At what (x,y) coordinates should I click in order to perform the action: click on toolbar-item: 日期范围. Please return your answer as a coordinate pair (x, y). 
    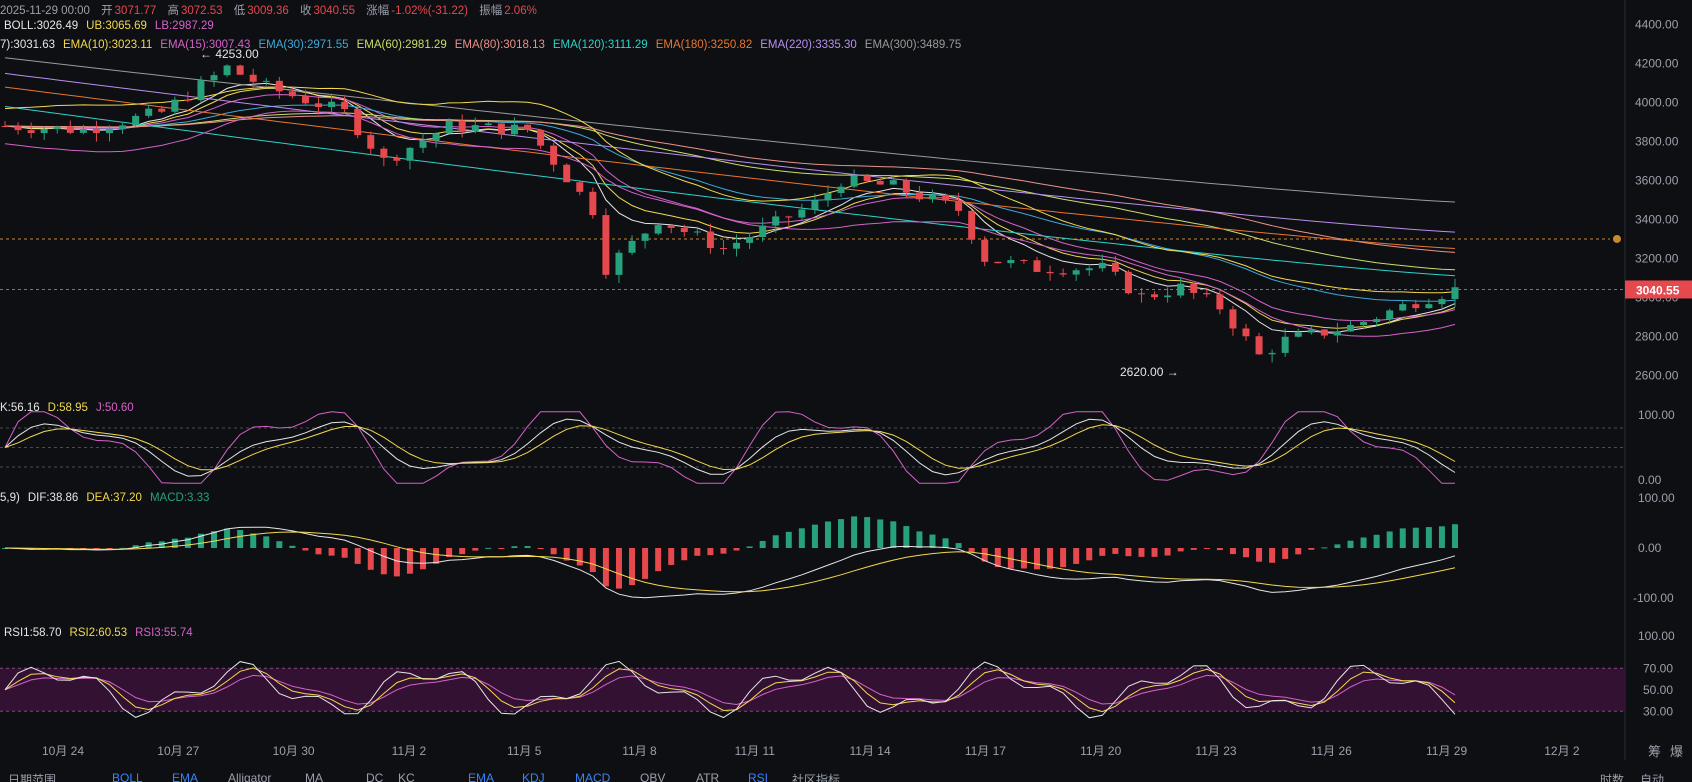
    Looking at the image, I should click on (32, 777).